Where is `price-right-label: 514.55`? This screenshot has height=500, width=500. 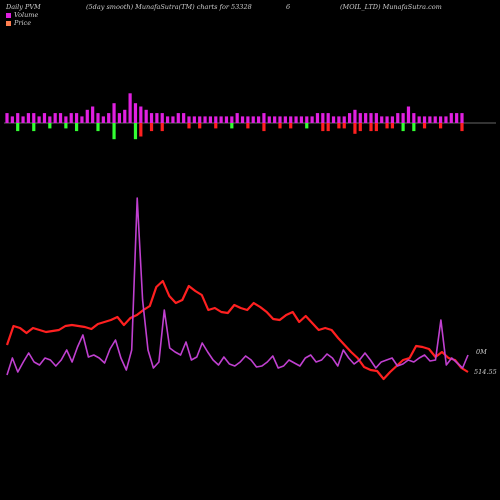
price-right-label: 514.55 is located at coordinates (485, 372).